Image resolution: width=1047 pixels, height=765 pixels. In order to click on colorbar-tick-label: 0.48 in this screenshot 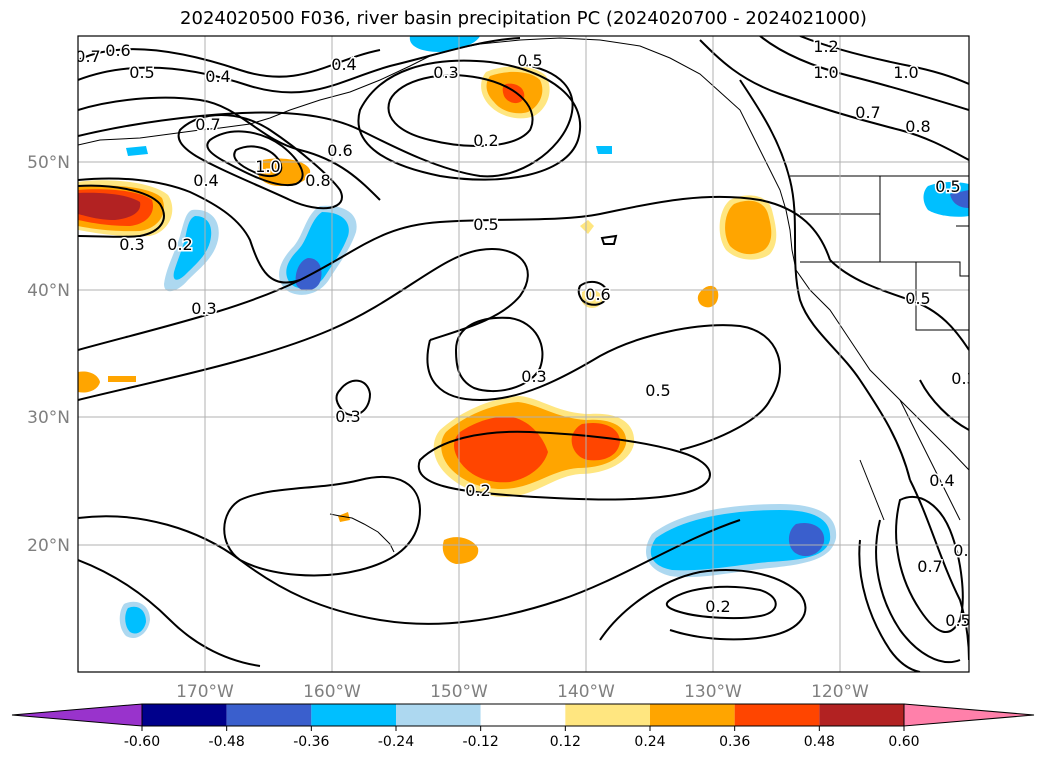, I will do `click(819, 742)`.